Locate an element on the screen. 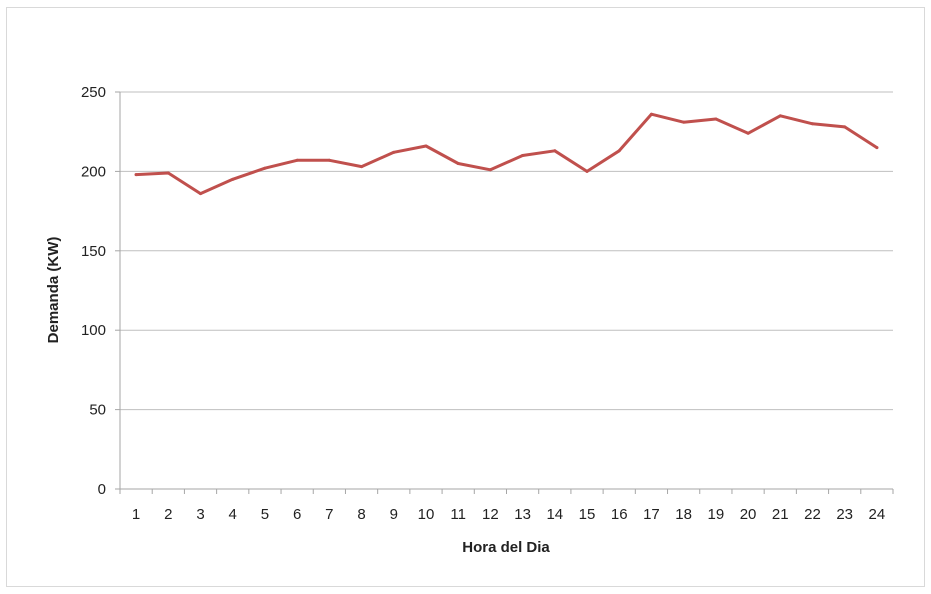  y-tick-label: 100 is located at coordinates (93, 330).